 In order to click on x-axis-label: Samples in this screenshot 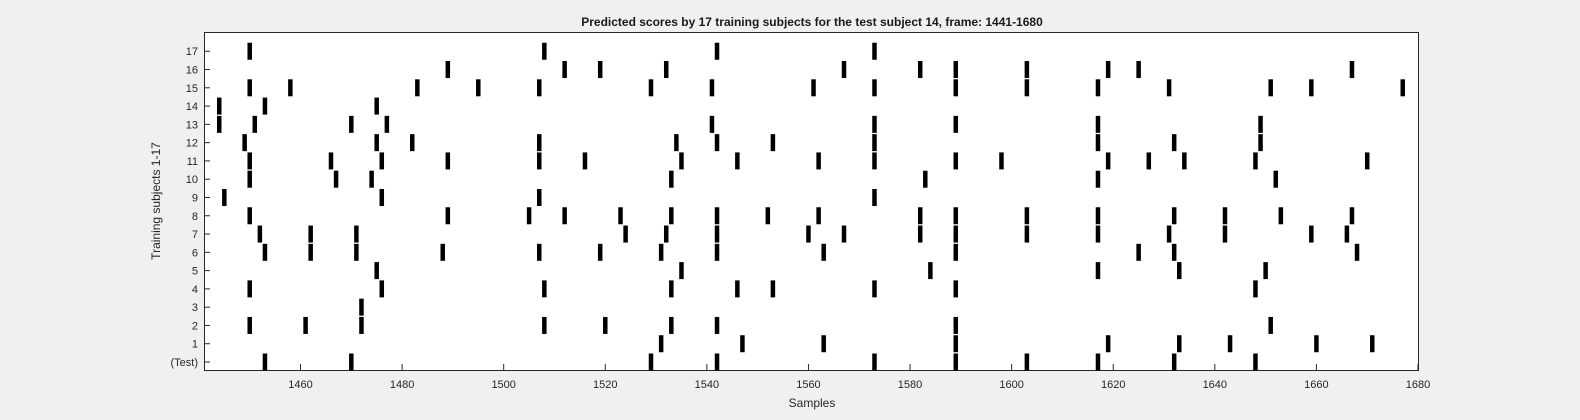, I will do `click(812, 403)`.